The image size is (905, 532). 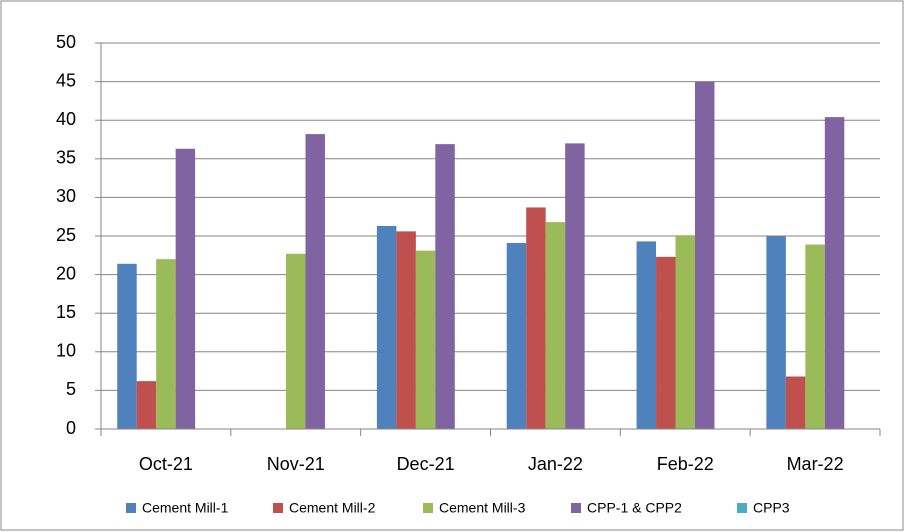 What do you see at coordinates (771, 508) in the screenshot?
I see `legend-label: CPP3` at bounding box center [771, 508].